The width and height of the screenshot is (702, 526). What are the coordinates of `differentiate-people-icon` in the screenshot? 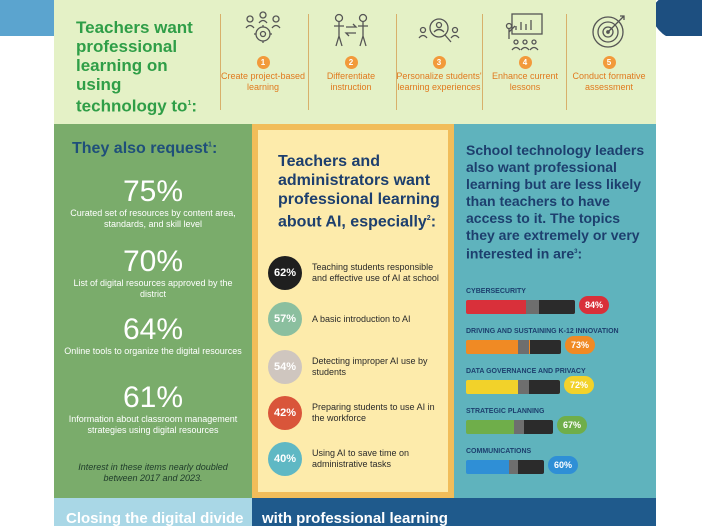 It's located at (351, 30).